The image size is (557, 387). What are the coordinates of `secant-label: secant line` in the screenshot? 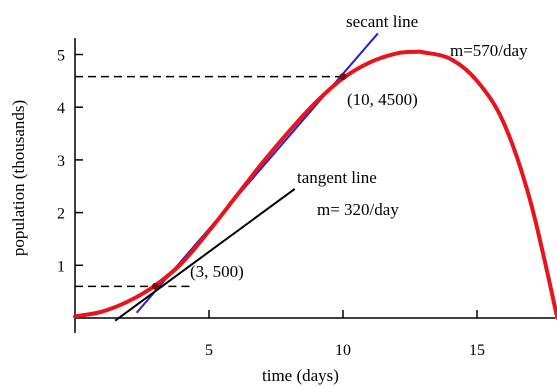 It's located at (382, 21).